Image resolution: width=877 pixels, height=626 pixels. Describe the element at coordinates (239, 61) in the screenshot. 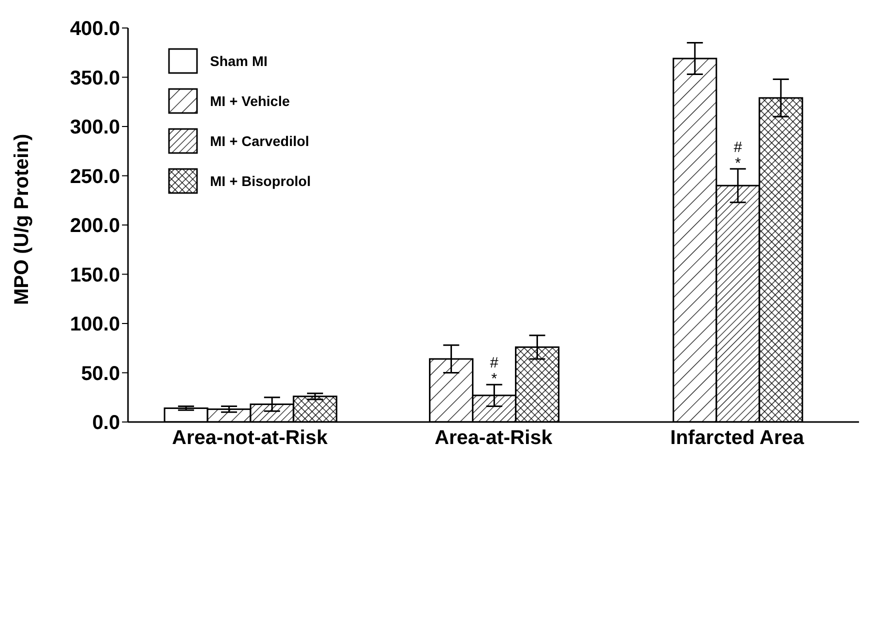

I see `legend-label: Sham MI` at that location.